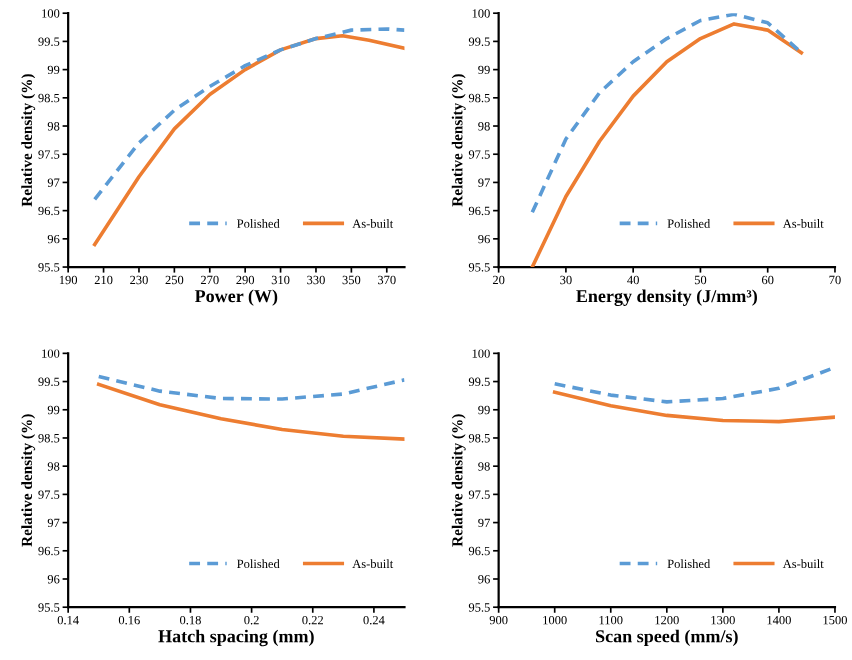 Image resolution: width=852 pixels, height=660 pixels. Describe the element at coordinates (666, 298) in the screenshot. I see `x-axis-title: Energy density (J/mm³)` at that location.